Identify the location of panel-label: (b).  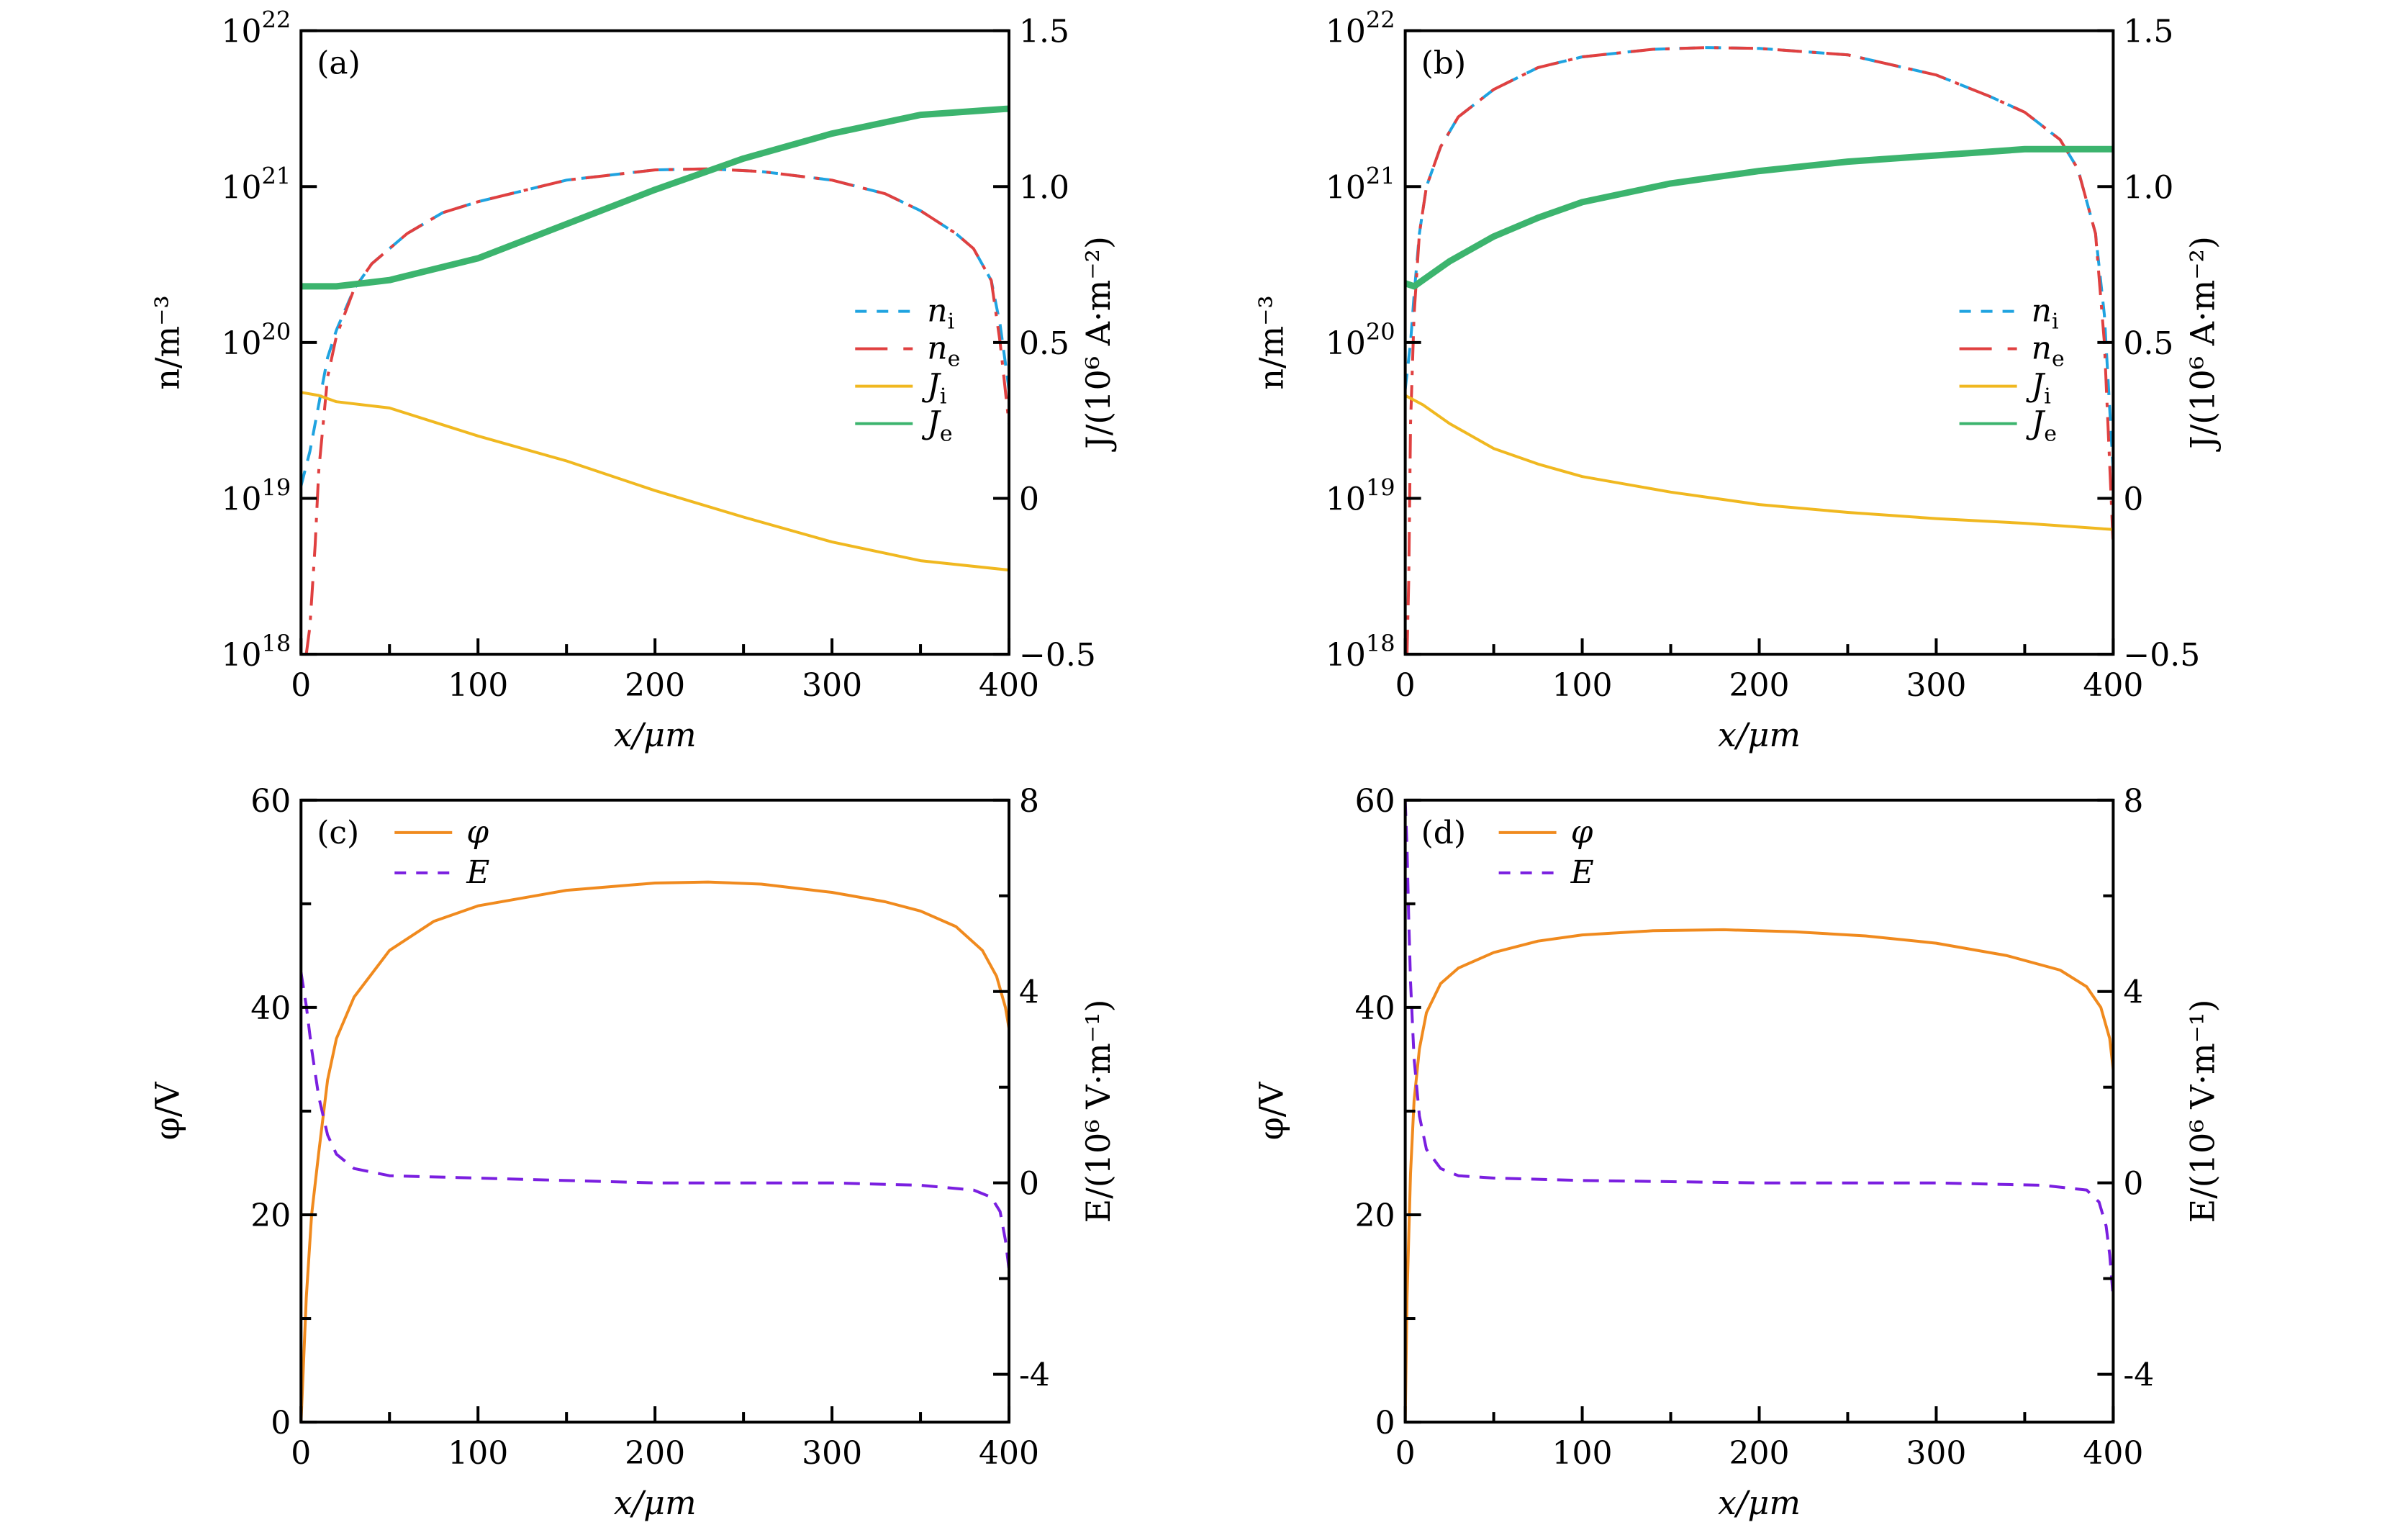
(1444, 63).